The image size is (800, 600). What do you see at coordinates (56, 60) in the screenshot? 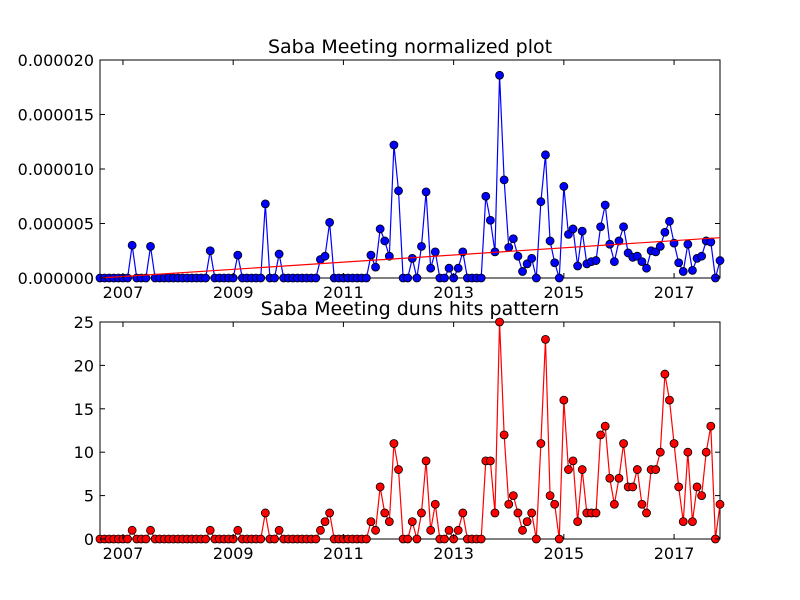
I see `y-tick-label: 0.000020` at bounding box center [56, 60].